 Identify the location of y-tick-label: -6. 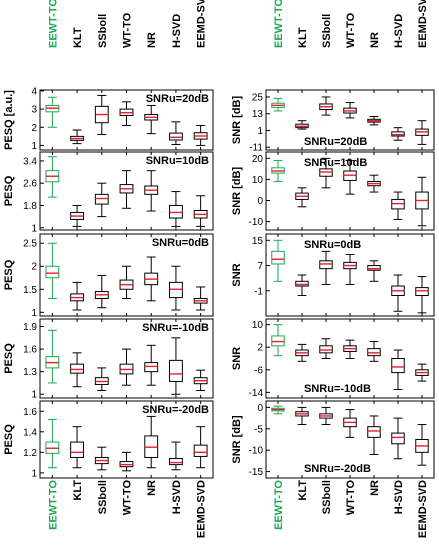
(258, 370).